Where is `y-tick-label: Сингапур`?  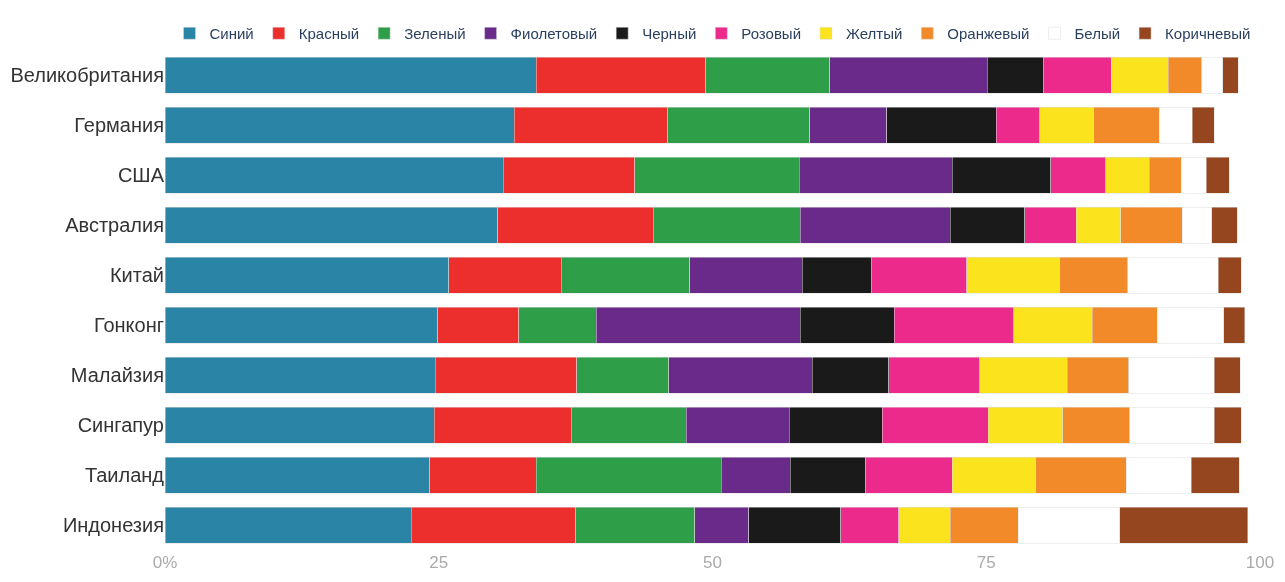 y-tick-label: Сингапур is located at coordinates (120, 425).